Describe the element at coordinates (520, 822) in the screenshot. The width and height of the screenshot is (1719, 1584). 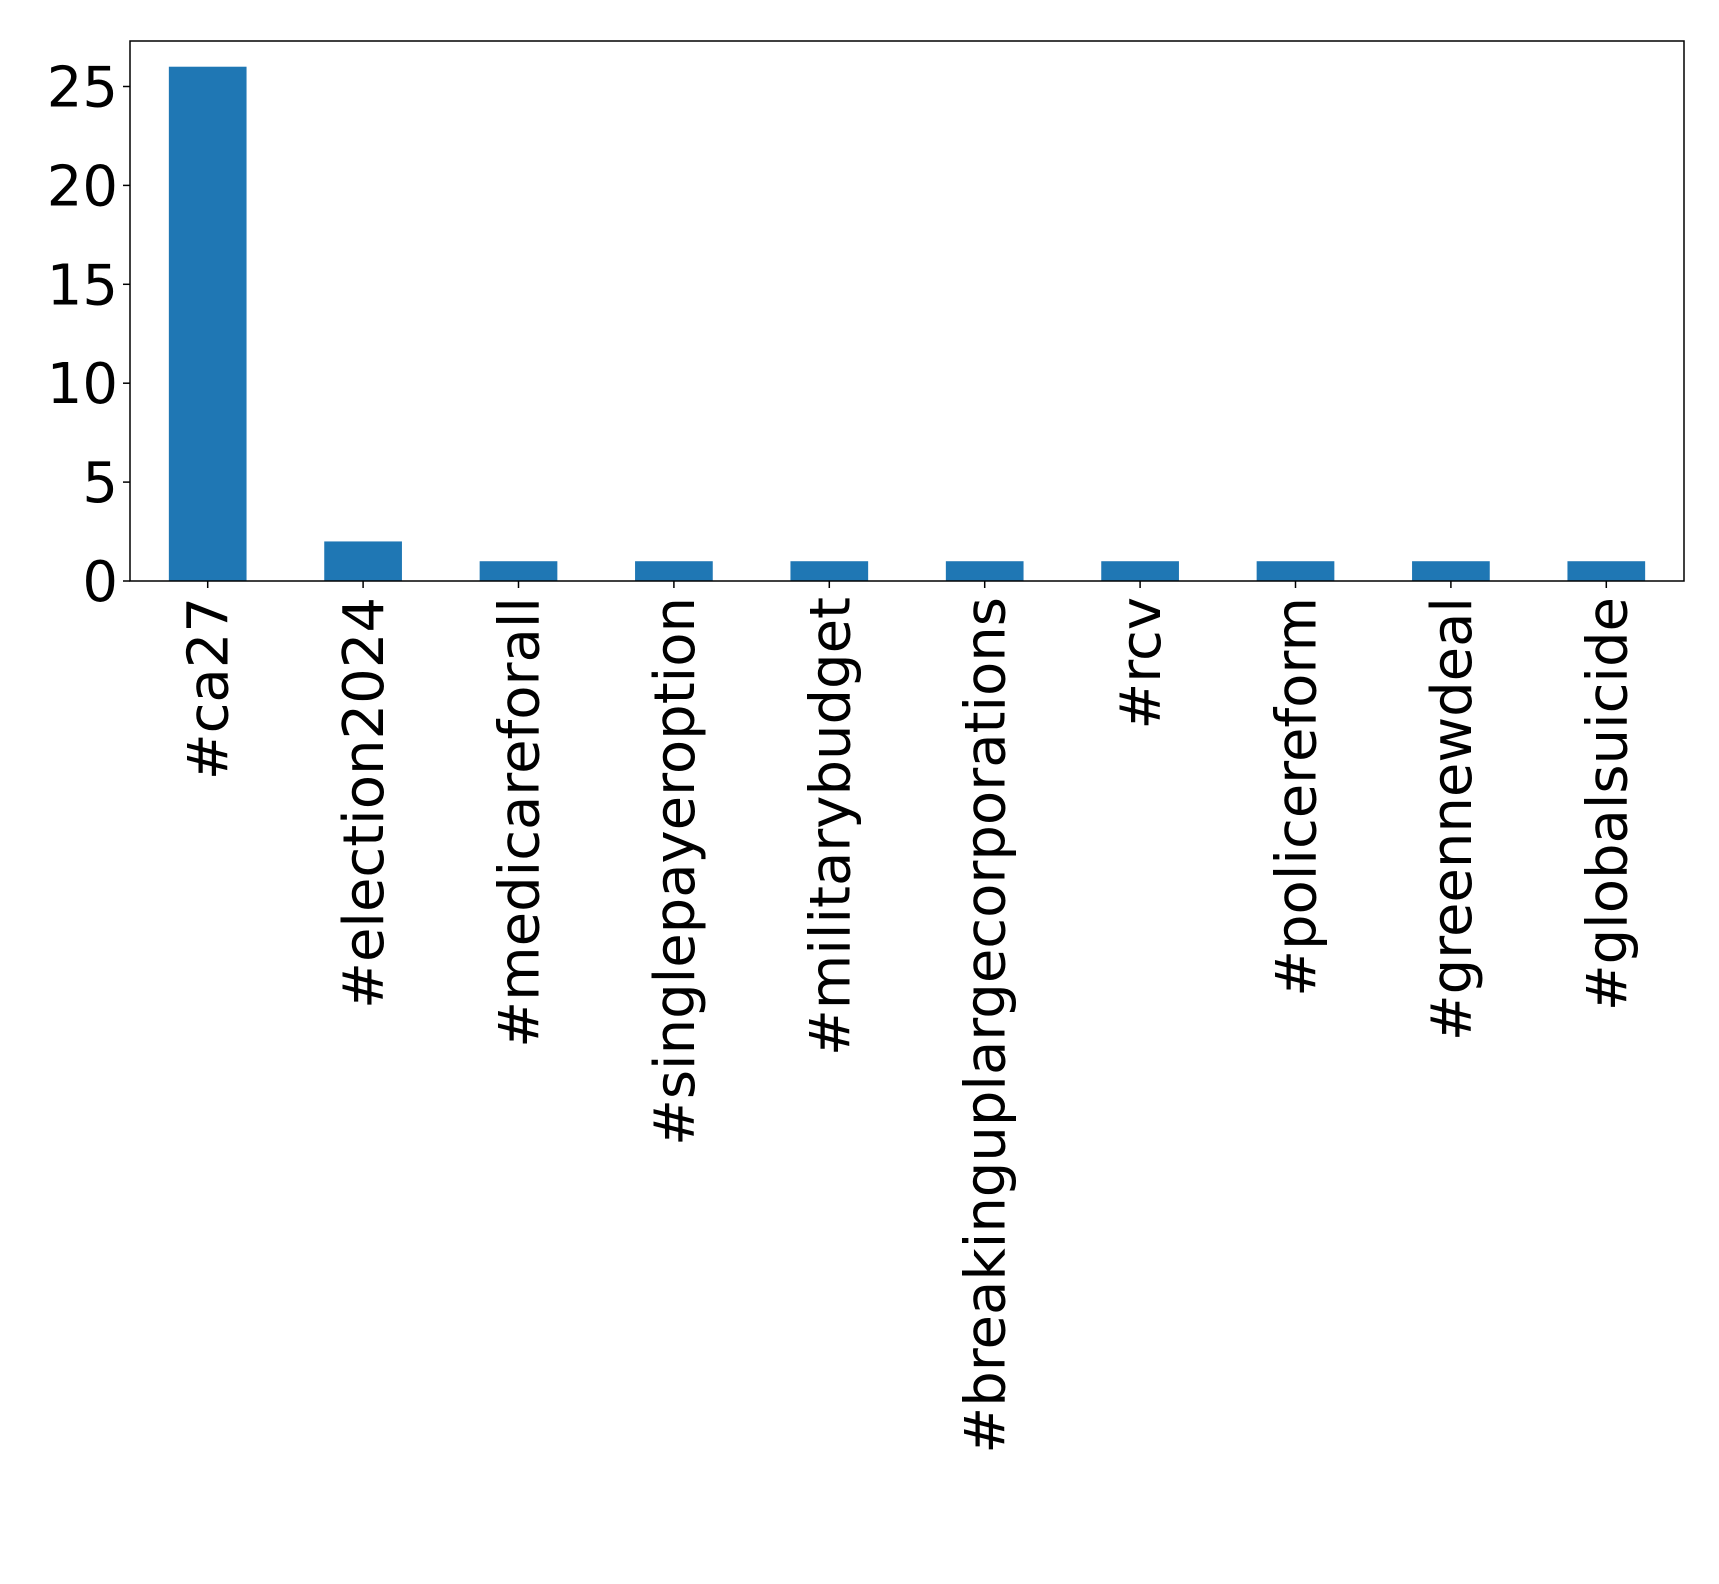
I see `x-tick-label: #medicareforall` at that location.